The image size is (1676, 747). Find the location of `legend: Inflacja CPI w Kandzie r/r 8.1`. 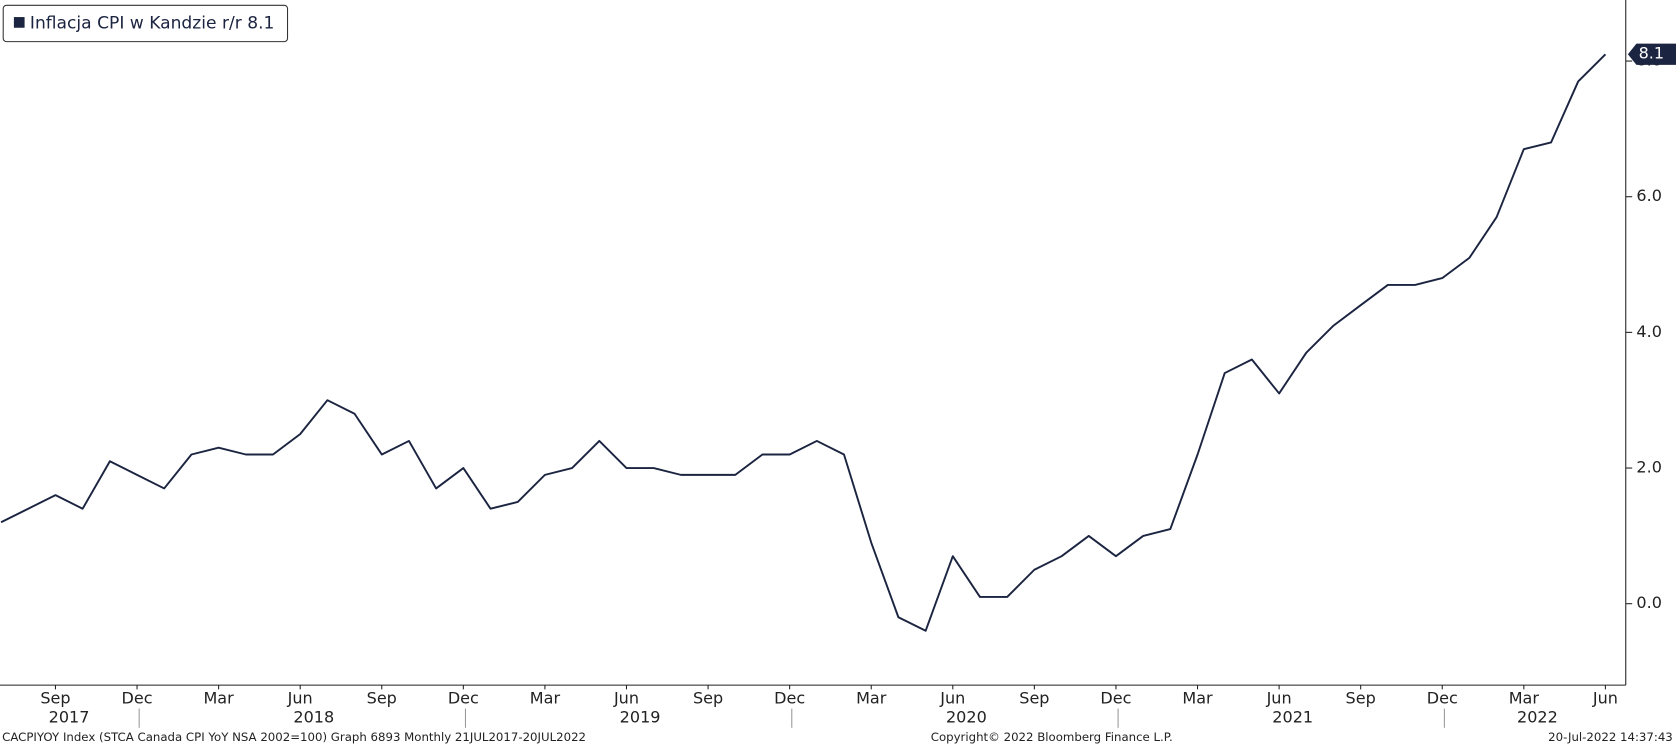

legend: Inflacja CPI w Kandzie r/r 8.1 is located at coordinates (145, 23).